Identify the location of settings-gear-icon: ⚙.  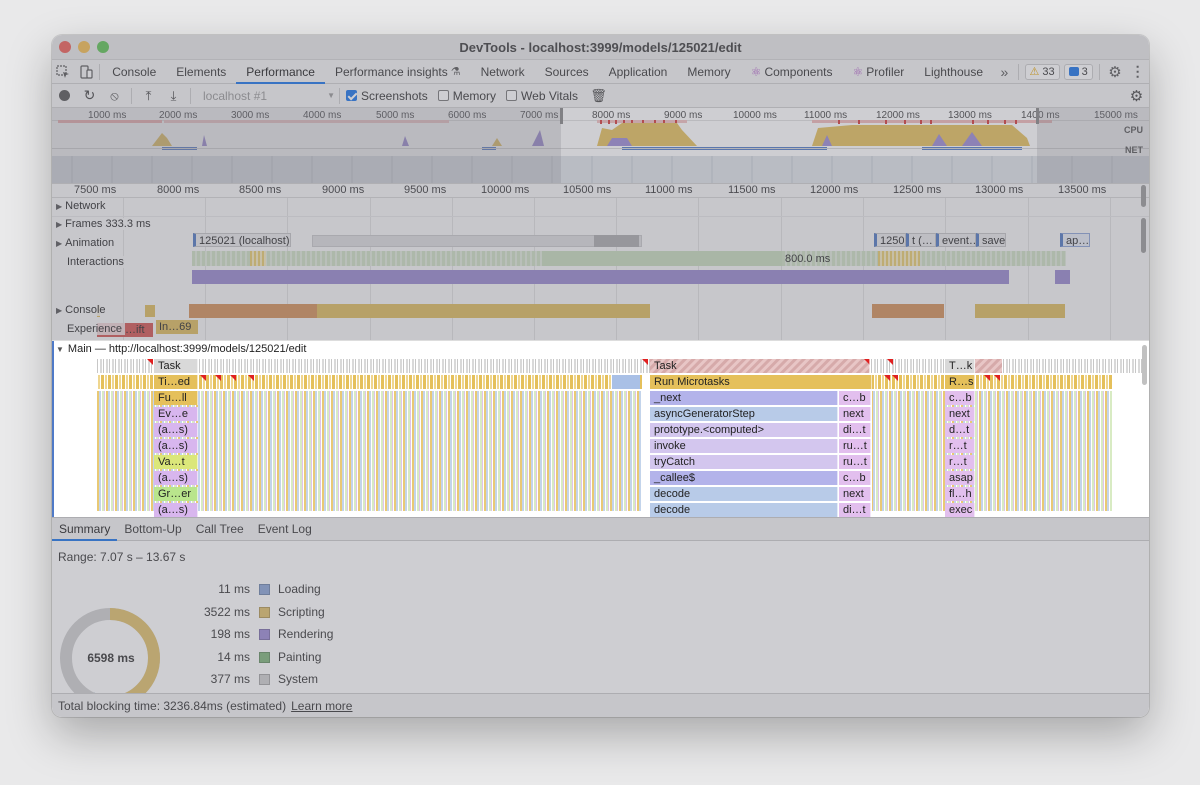
(1115, 72).